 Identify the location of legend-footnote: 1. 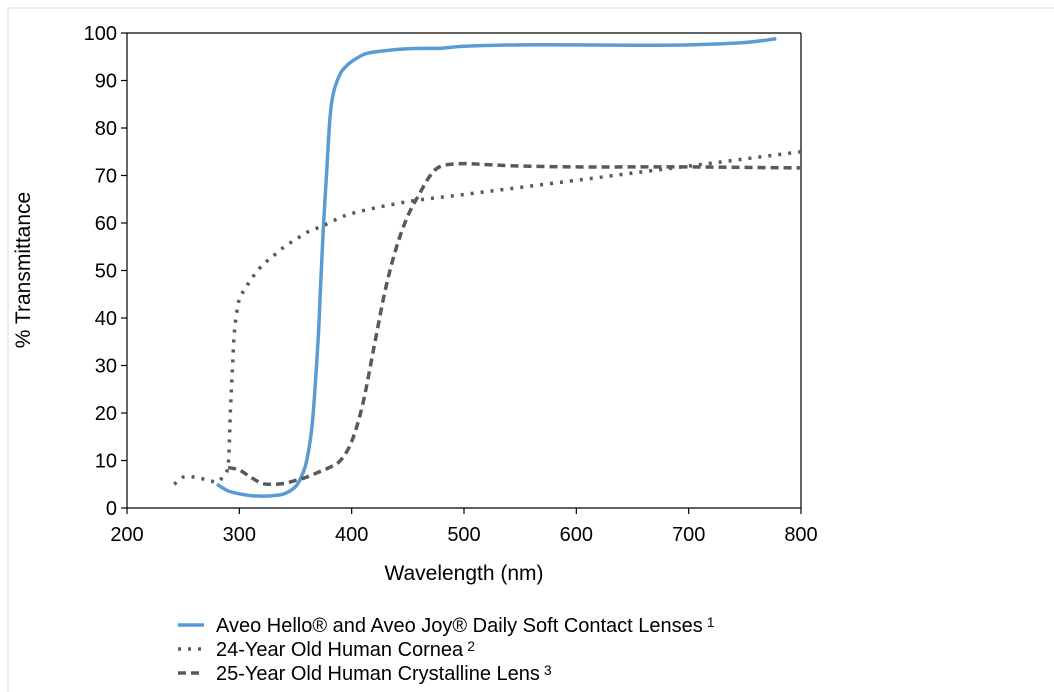
(711, 622).